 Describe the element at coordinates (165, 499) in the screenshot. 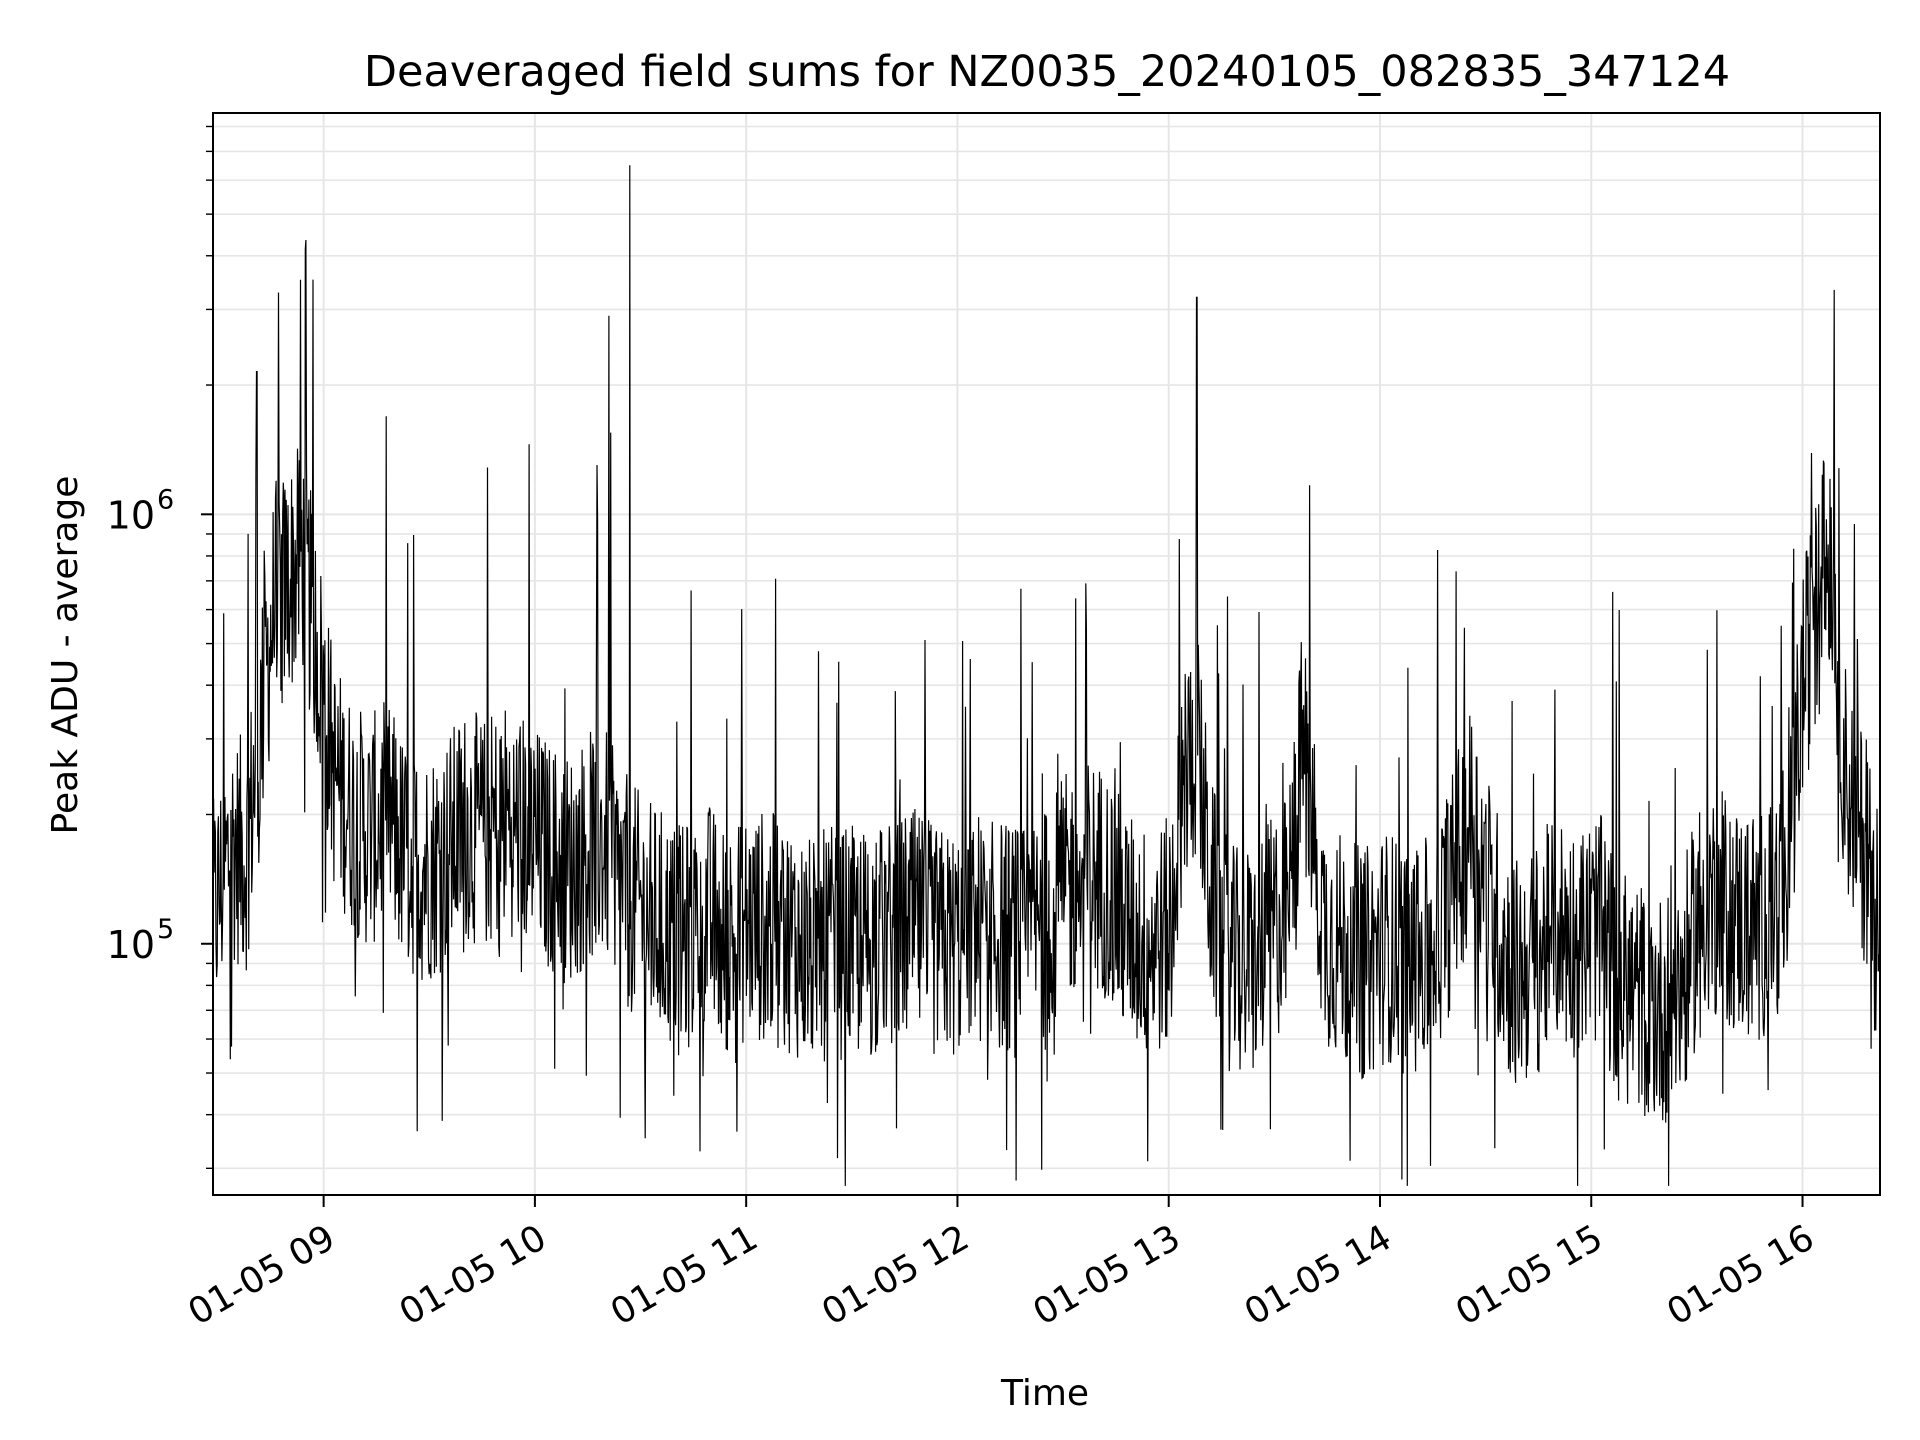

I see `y-tick-label-exponent: 6` at that location.